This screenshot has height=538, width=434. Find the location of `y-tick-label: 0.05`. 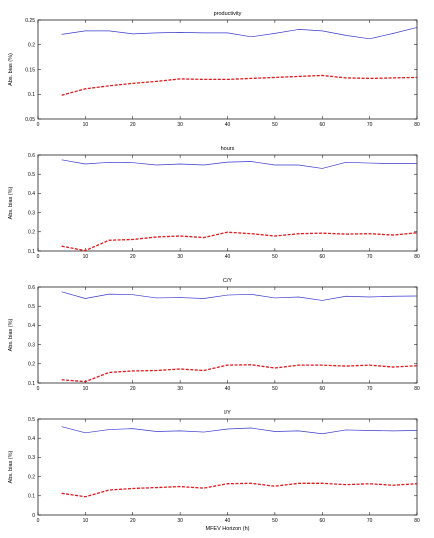

y-tick-label: 0.05 is located at coordinates (30, 120).